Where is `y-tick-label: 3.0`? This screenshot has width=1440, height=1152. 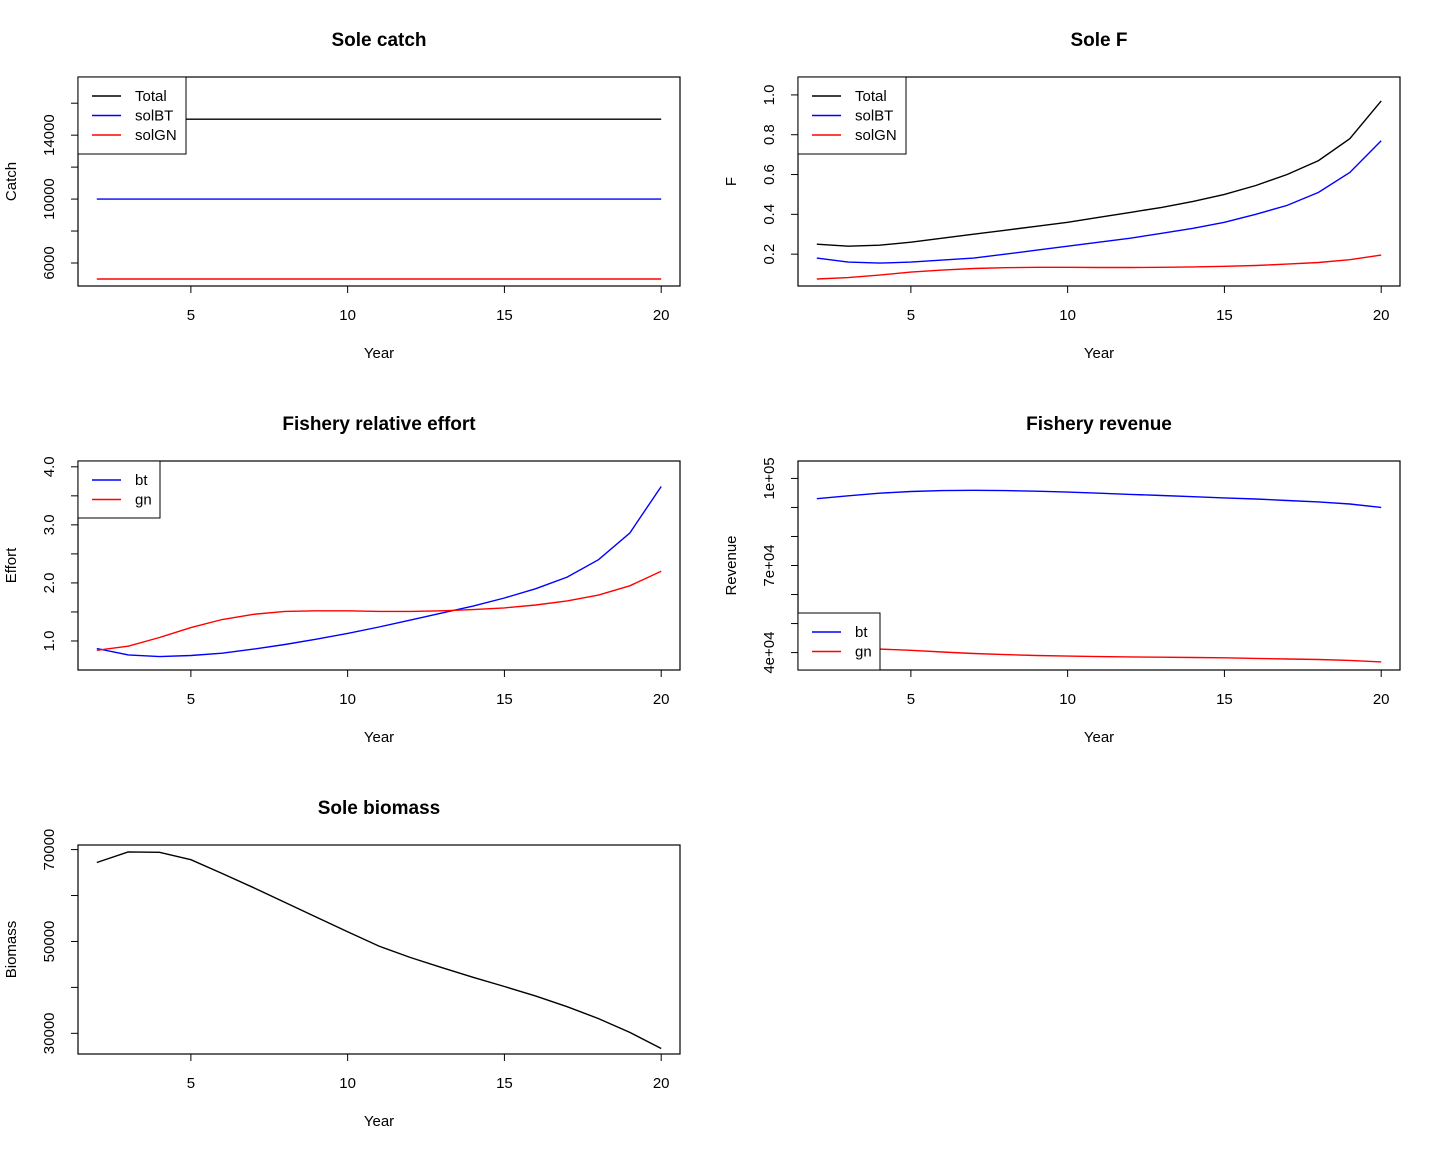
y-tick-label: 3.0 is located at coordinates (49, 524).